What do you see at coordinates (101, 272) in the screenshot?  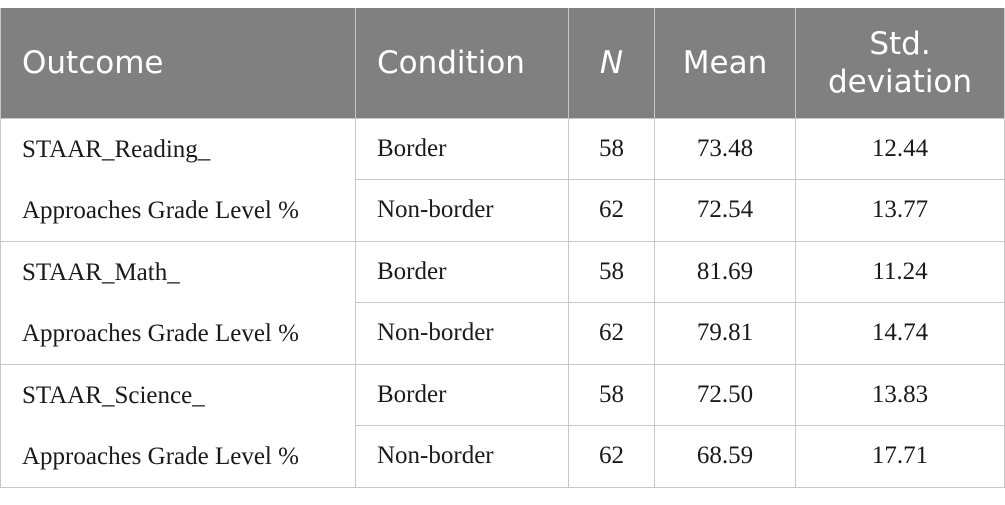 I see `outcome-line1: STAAR_Math_` at bounding box center [101, 272].